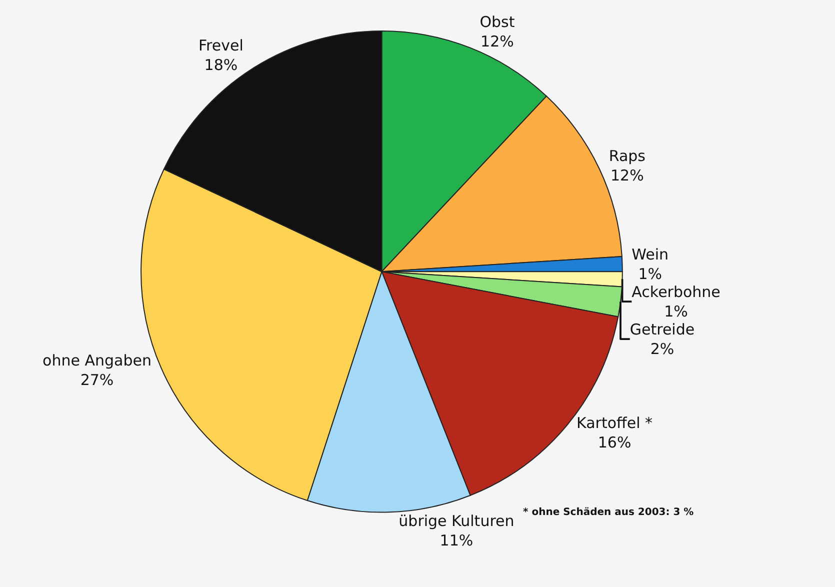  What do you see at coordinates (627, 155) in the screenshot?
I see `slice-label: Raps` at bounding box center [627, 155].